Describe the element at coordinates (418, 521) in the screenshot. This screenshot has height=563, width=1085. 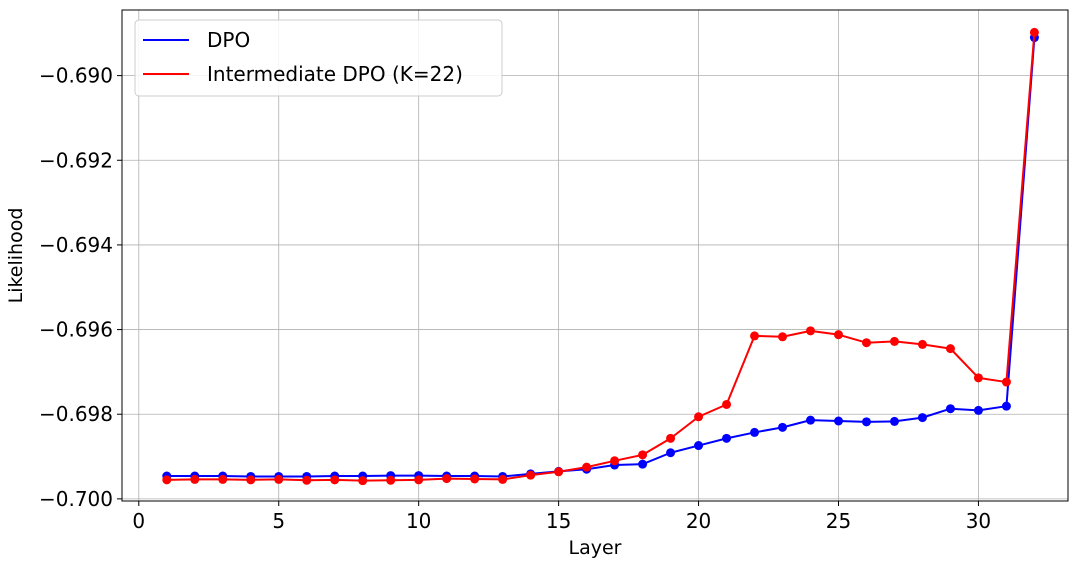
I see `x-tick-label: 10` at that location.